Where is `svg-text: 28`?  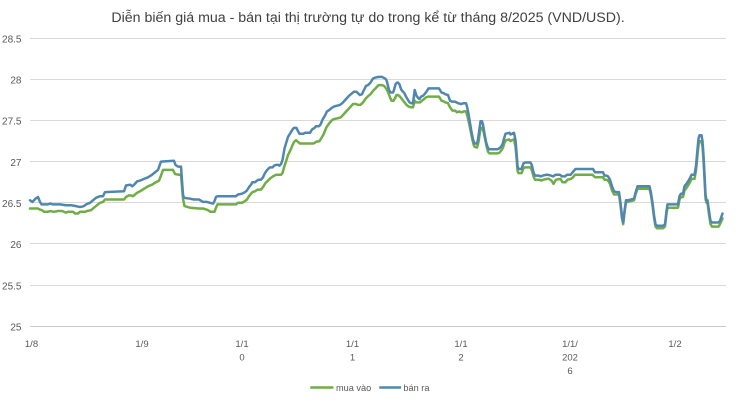 svg-text: 28 is located at coordinates (16, 81).